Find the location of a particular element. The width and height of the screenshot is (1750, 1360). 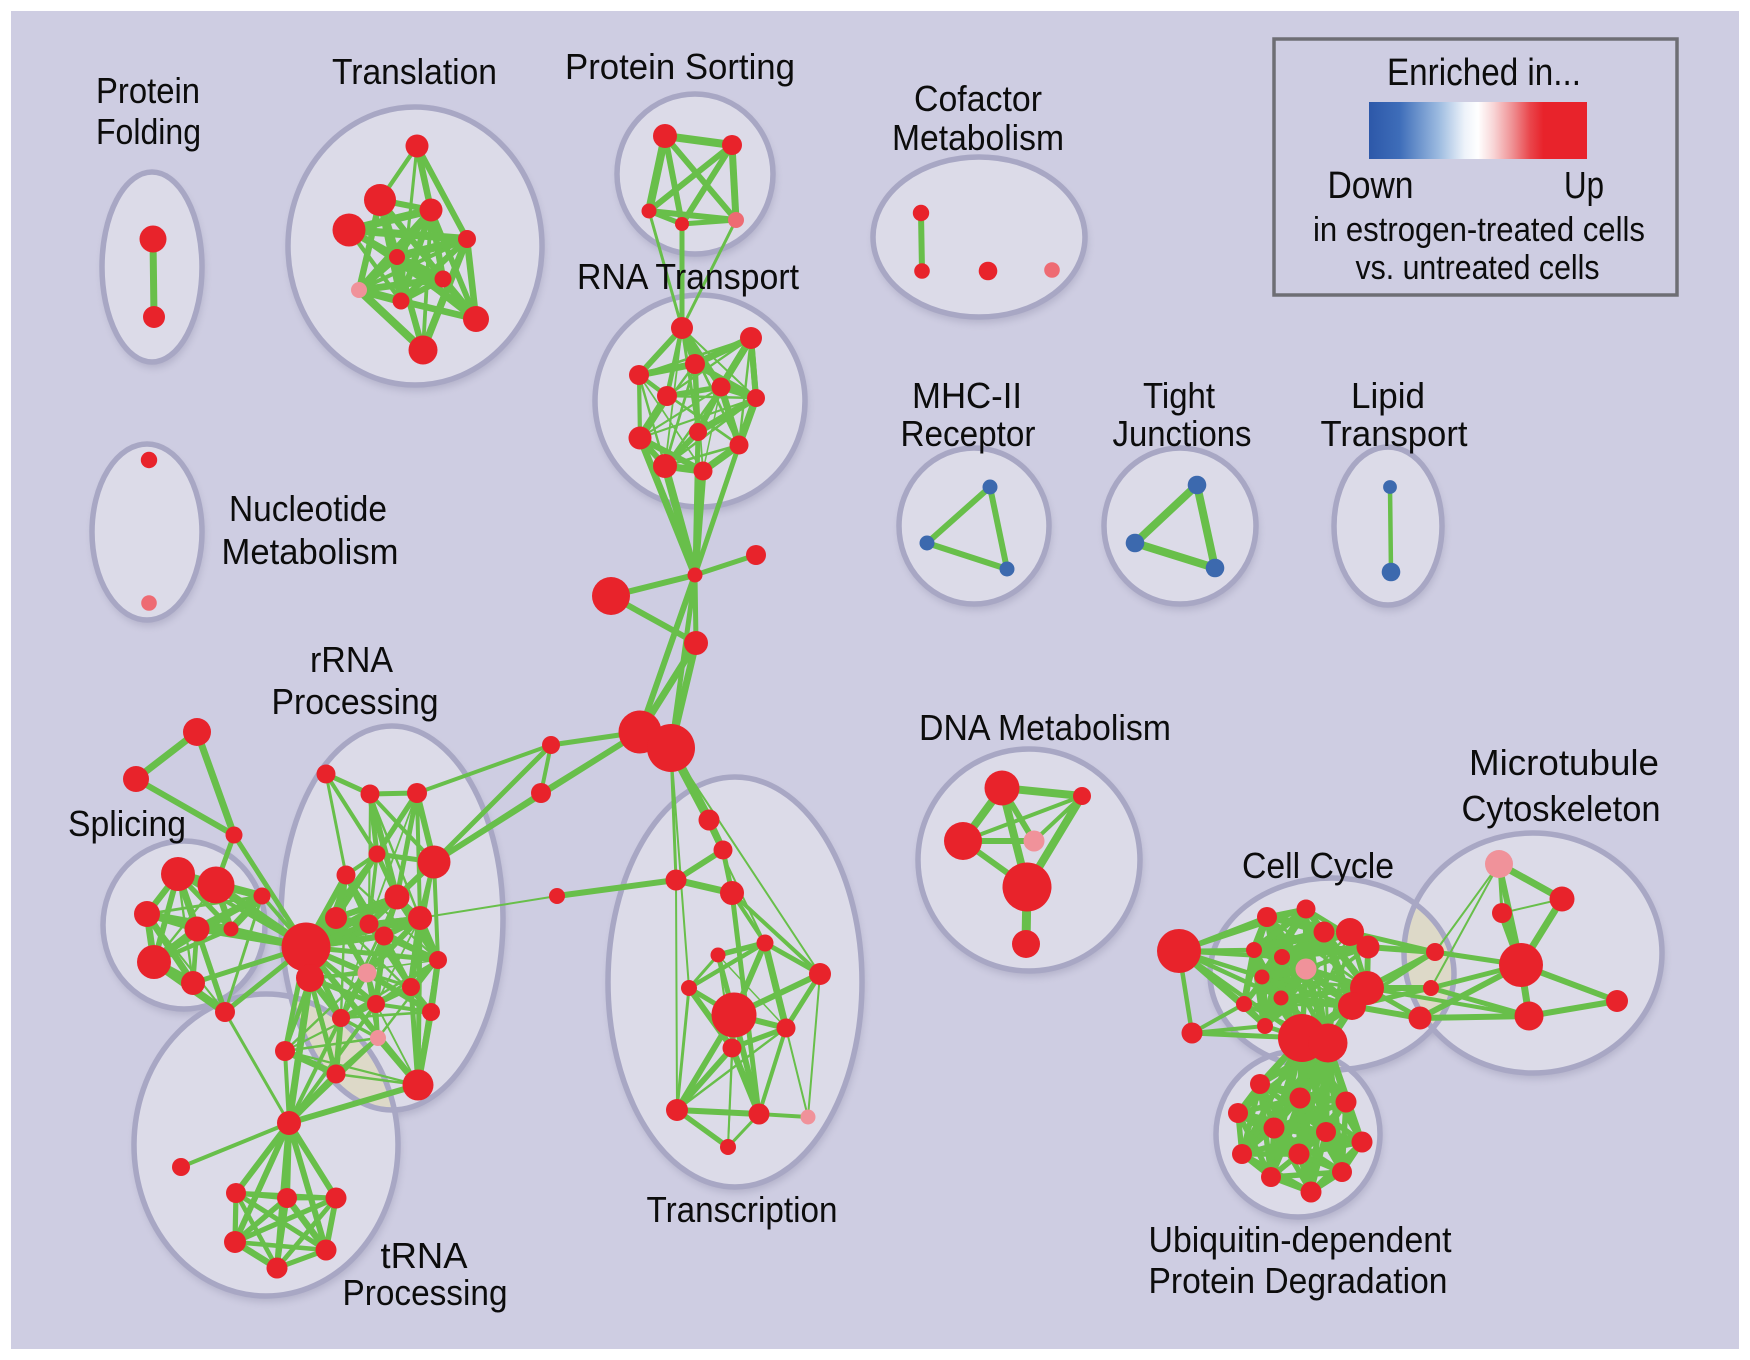

svg-text: Cytoskeleton is located at coordinates (1561, 808).